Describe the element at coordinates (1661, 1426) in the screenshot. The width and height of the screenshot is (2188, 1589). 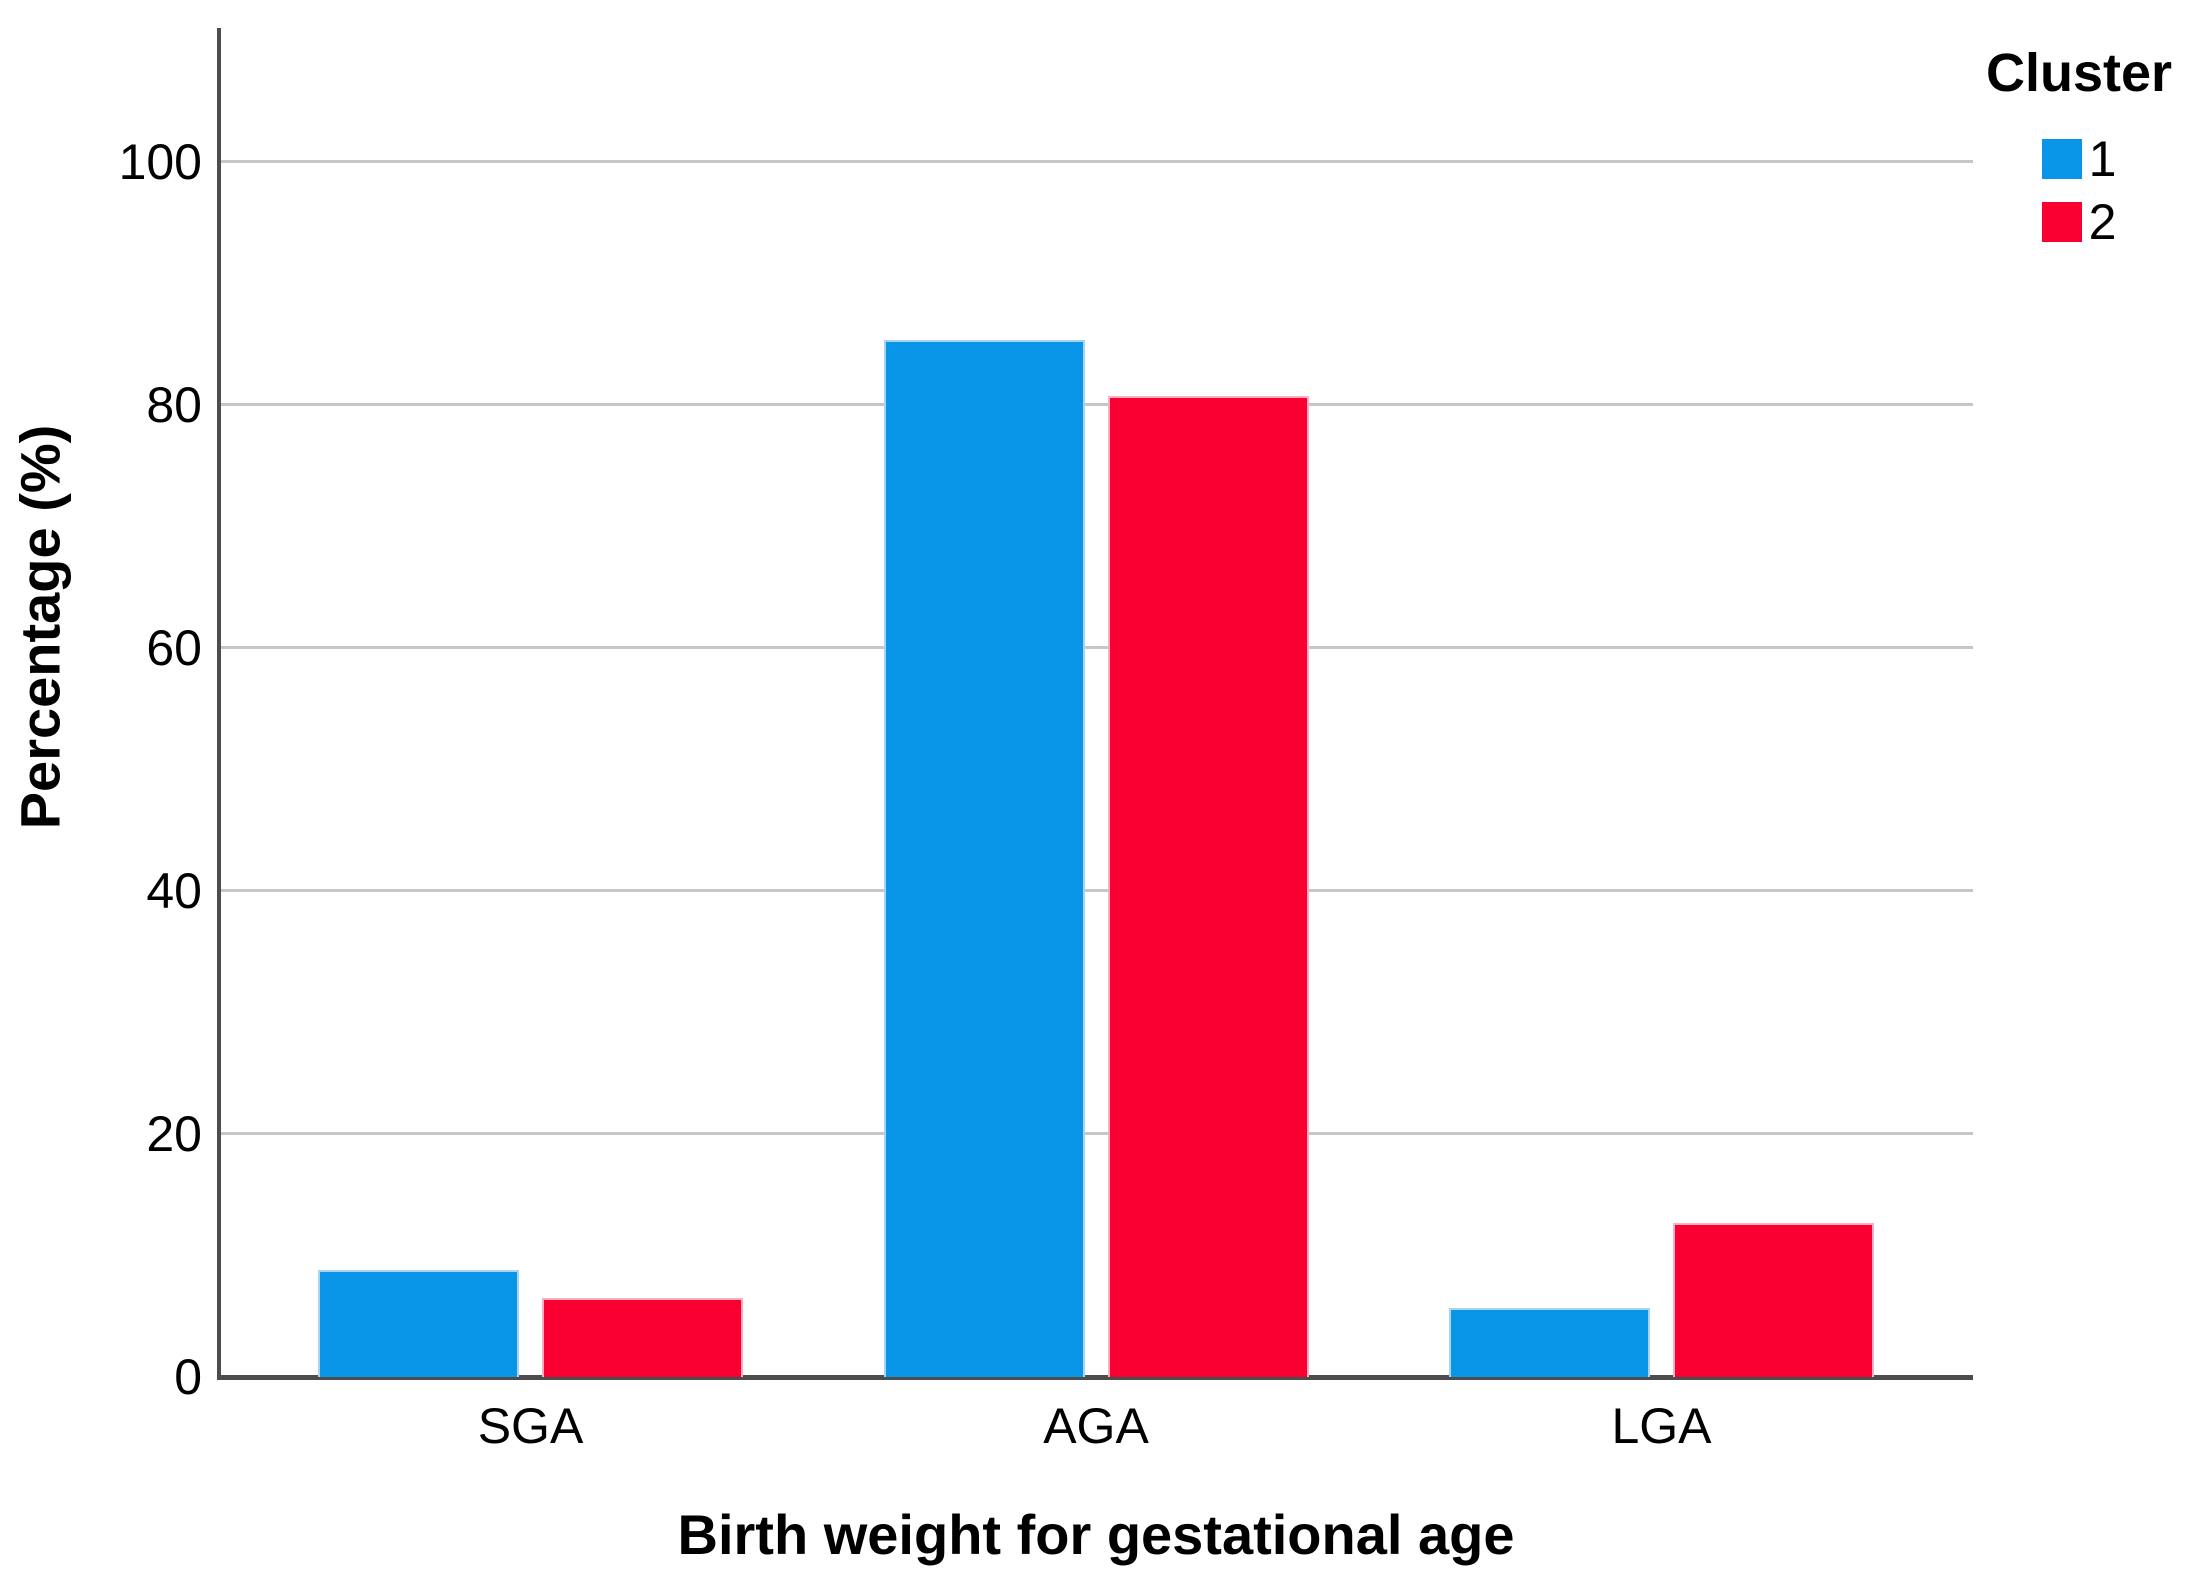
I see `x-tick-label-lga: LGA` at that location.